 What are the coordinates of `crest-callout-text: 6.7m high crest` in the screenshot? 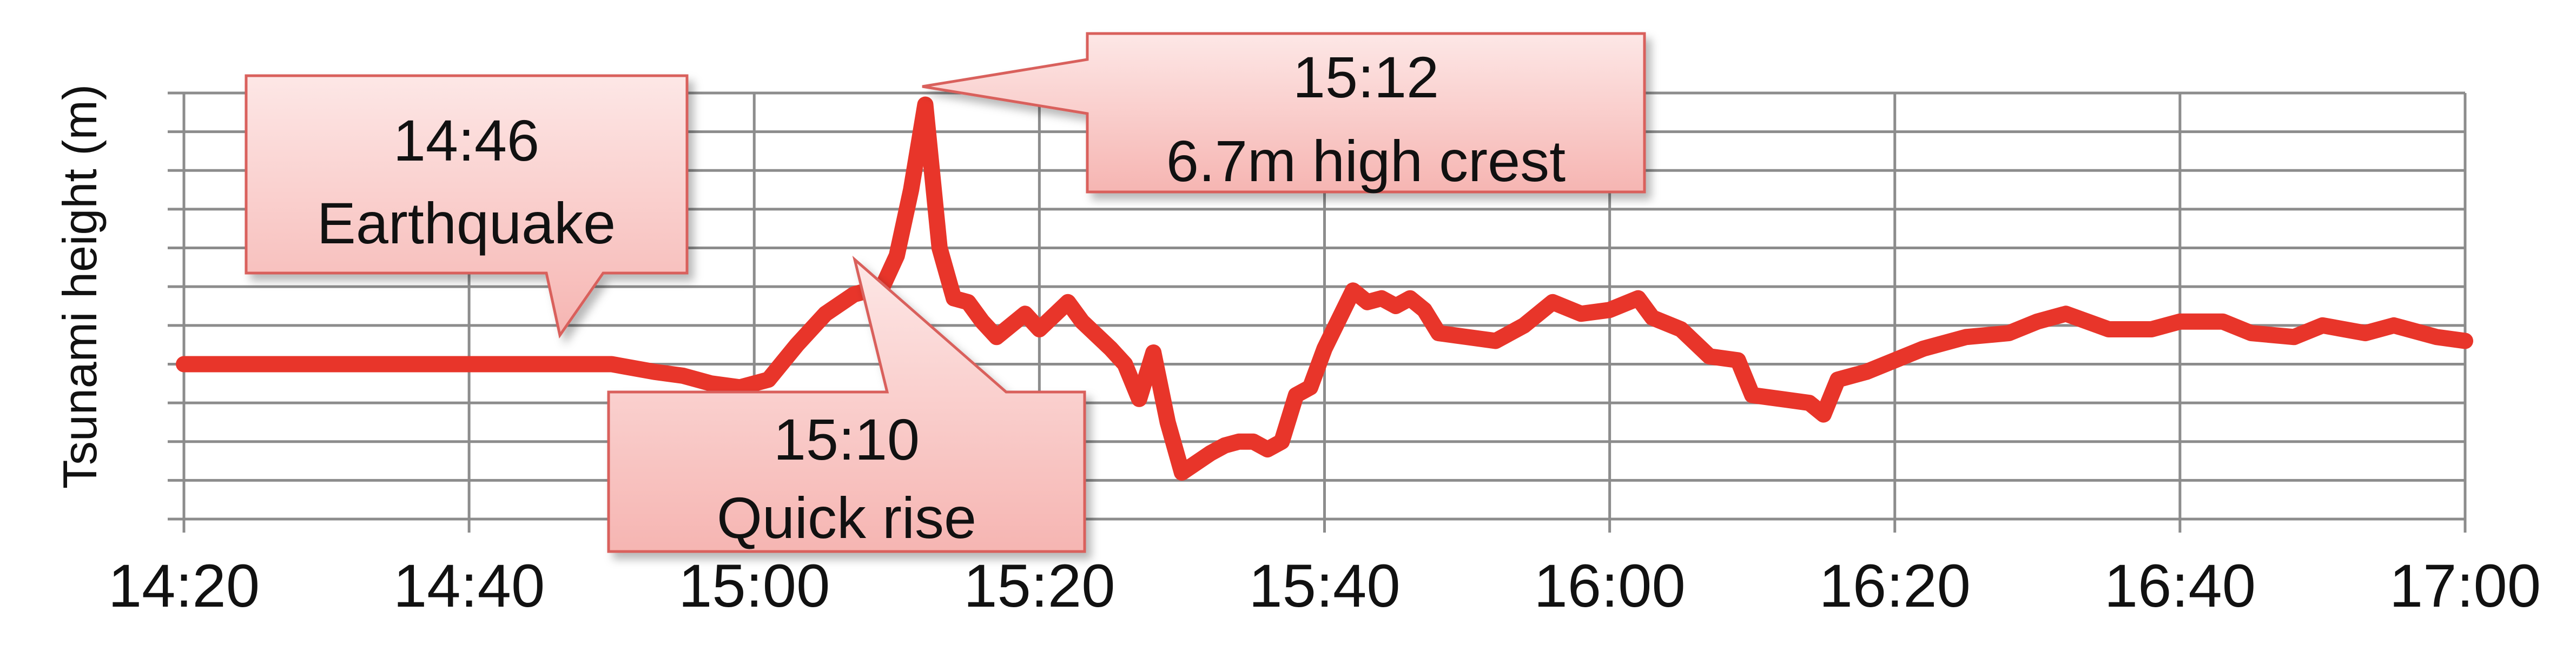 It's located at (1366, 161).